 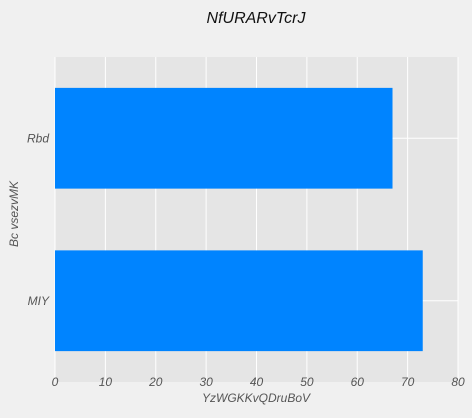 What do you see at coordinates (458, 382) in the screenshot?
I see `x-tick-label: 80` at bounding box center [458, 382].